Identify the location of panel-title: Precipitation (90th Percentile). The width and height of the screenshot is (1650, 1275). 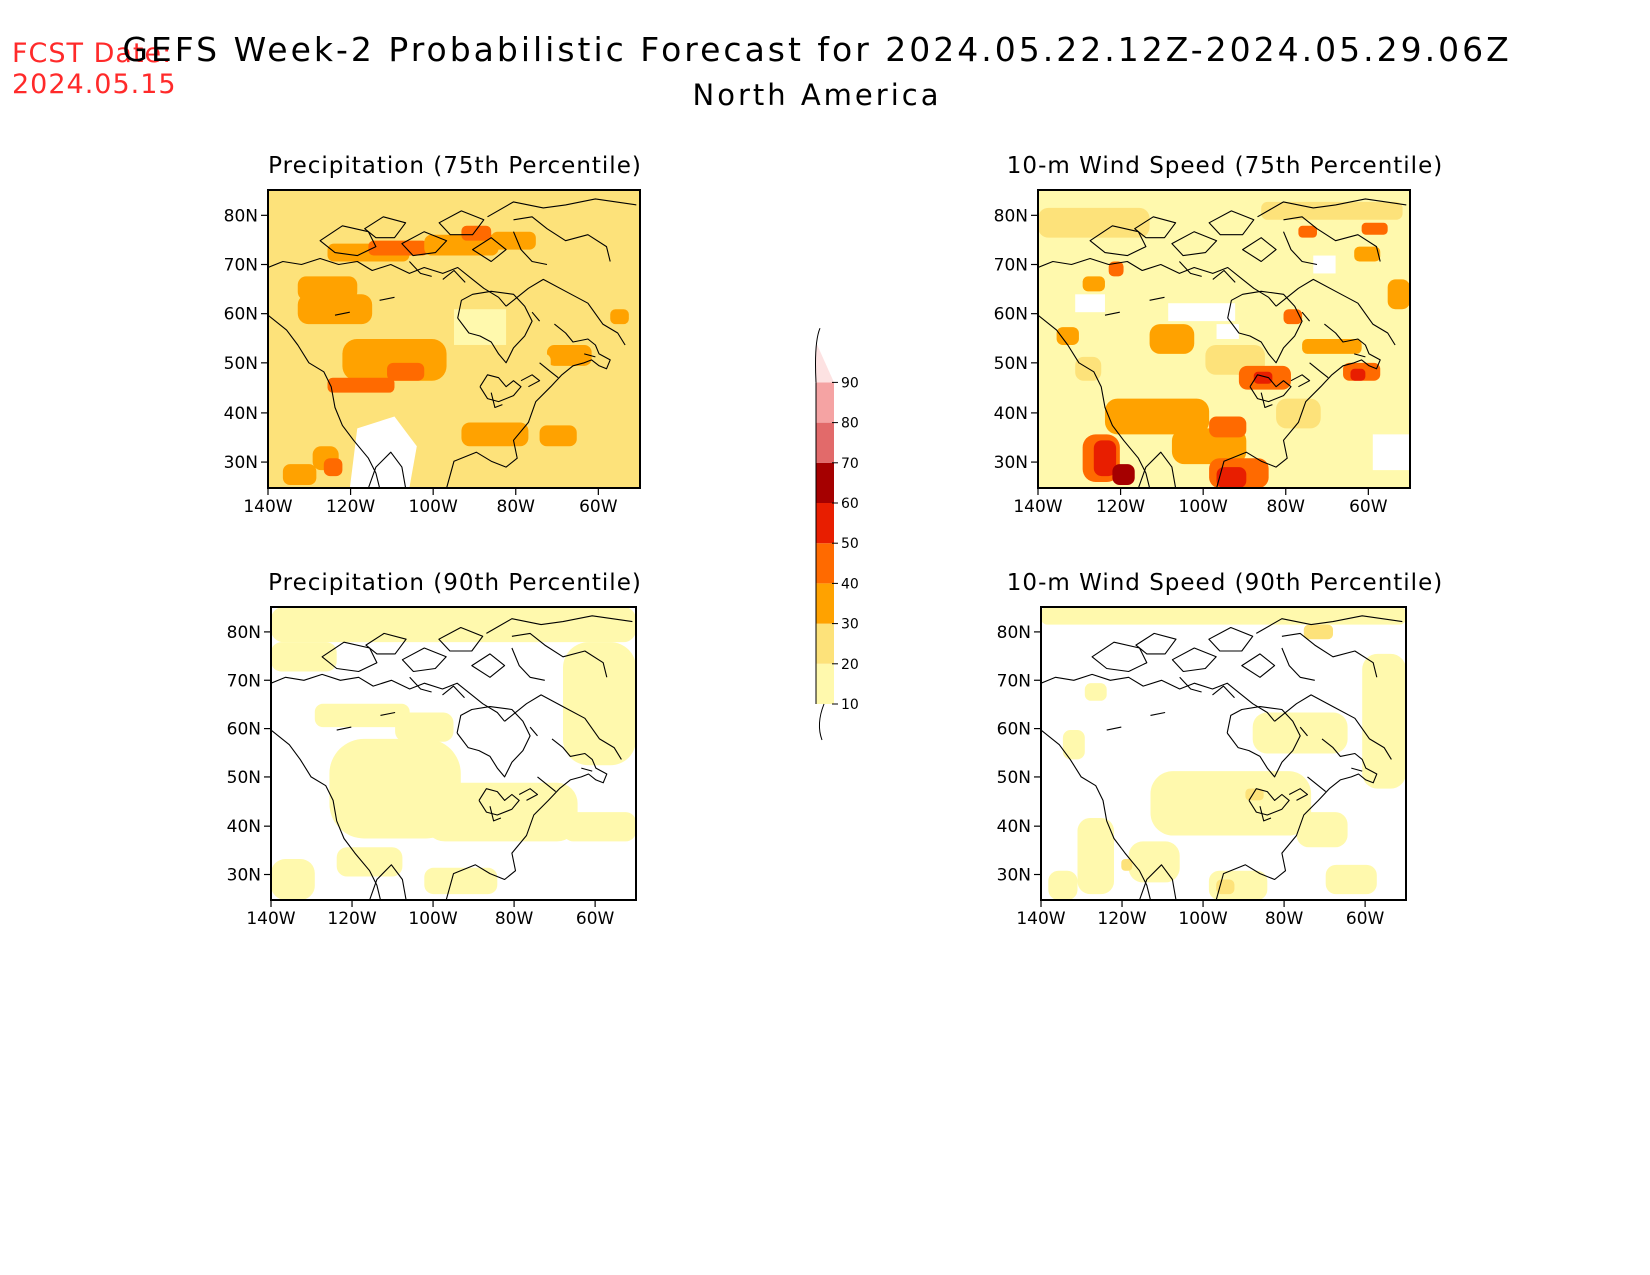
(455, 583).